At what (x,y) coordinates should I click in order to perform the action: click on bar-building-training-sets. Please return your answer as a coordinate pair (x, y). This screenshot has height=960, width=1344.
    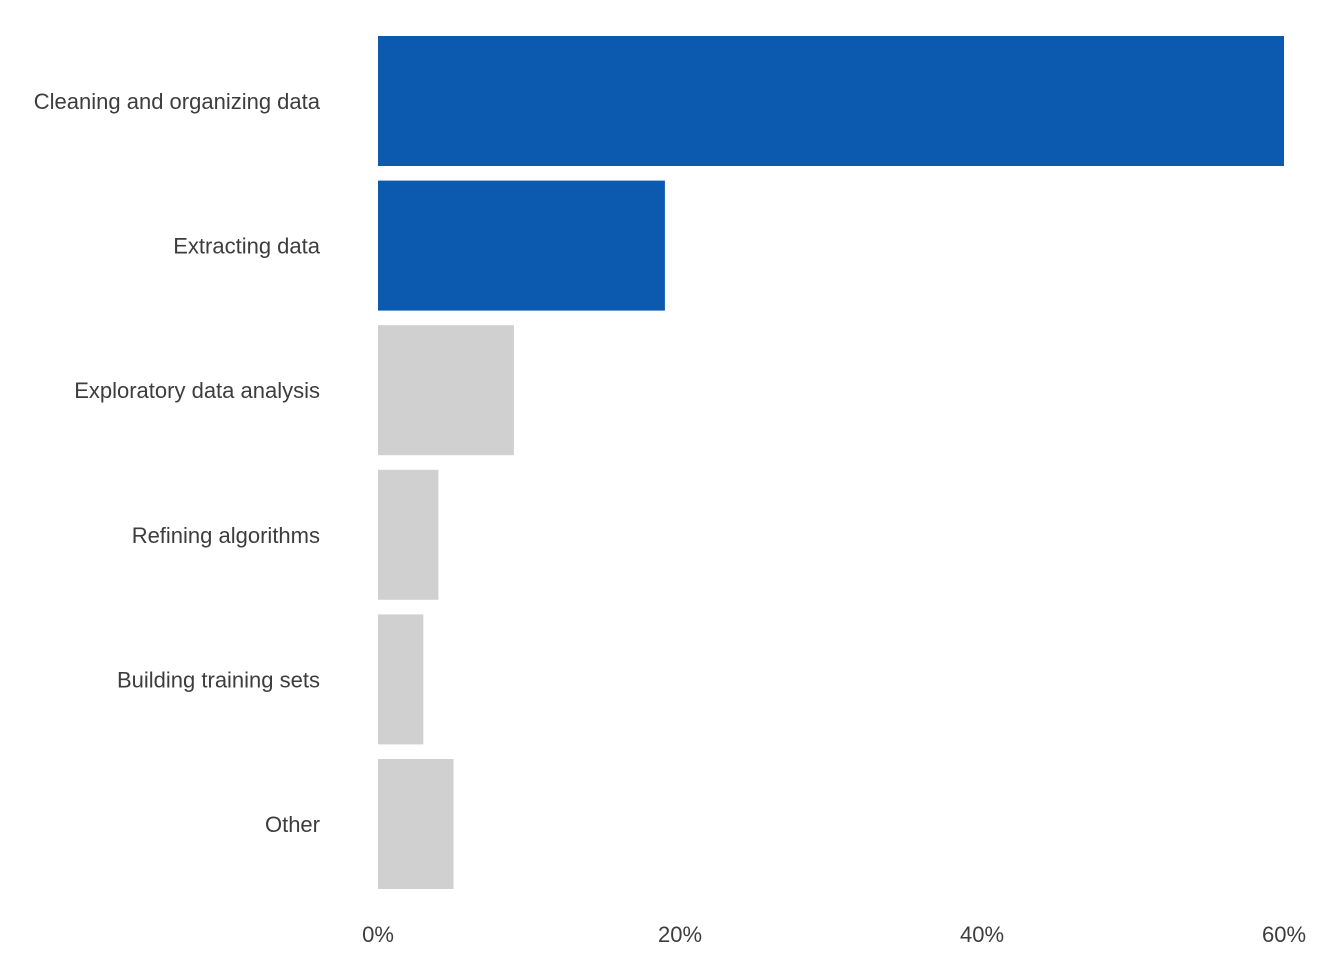
    Looking at the image, I should click on (401, 679).